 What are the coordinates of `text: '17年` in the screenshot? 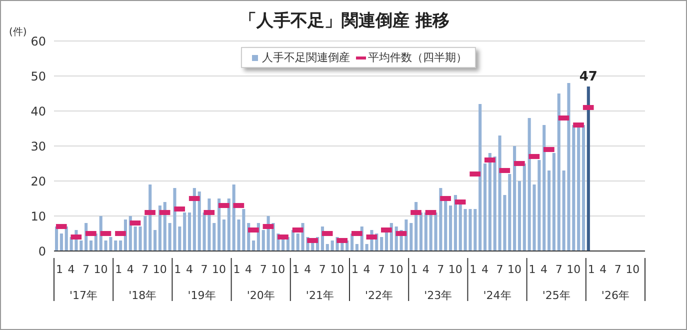 It's located at (84, 295).